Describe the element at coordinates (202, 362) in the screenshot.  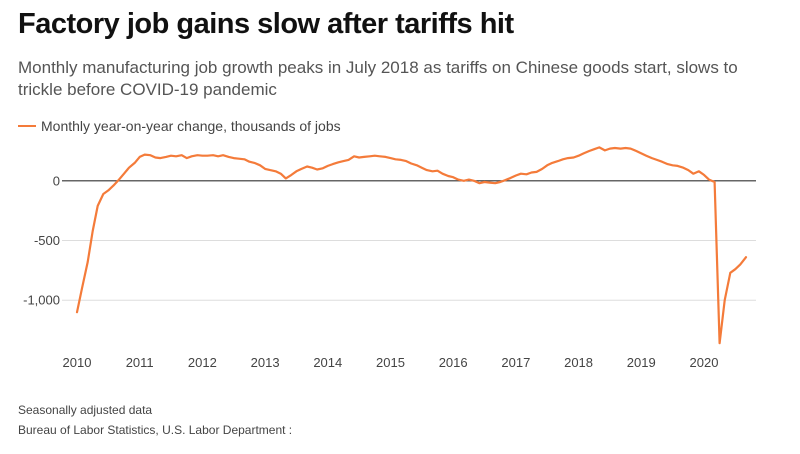
I see `x-tick-label: 2012` at that location.